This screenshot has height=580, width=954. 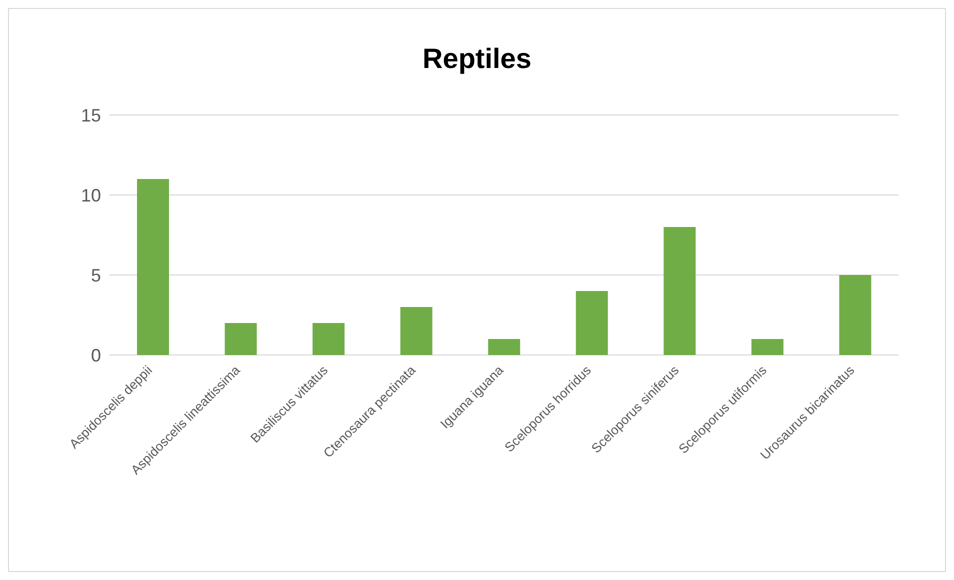 What do you see at coordinates (90, 195) in the screenshot?
I see `y-tick-label: 10` at bounding box center [90, 195].